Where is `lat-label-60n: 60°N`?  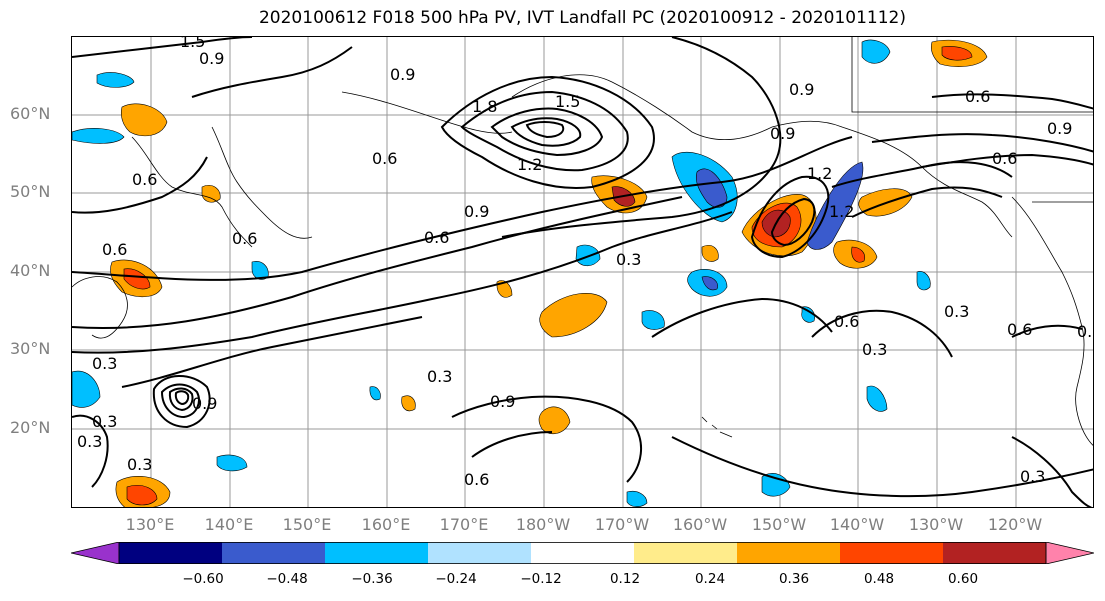 lat-label-60n: 60°N is located at coordinates (30, 113).